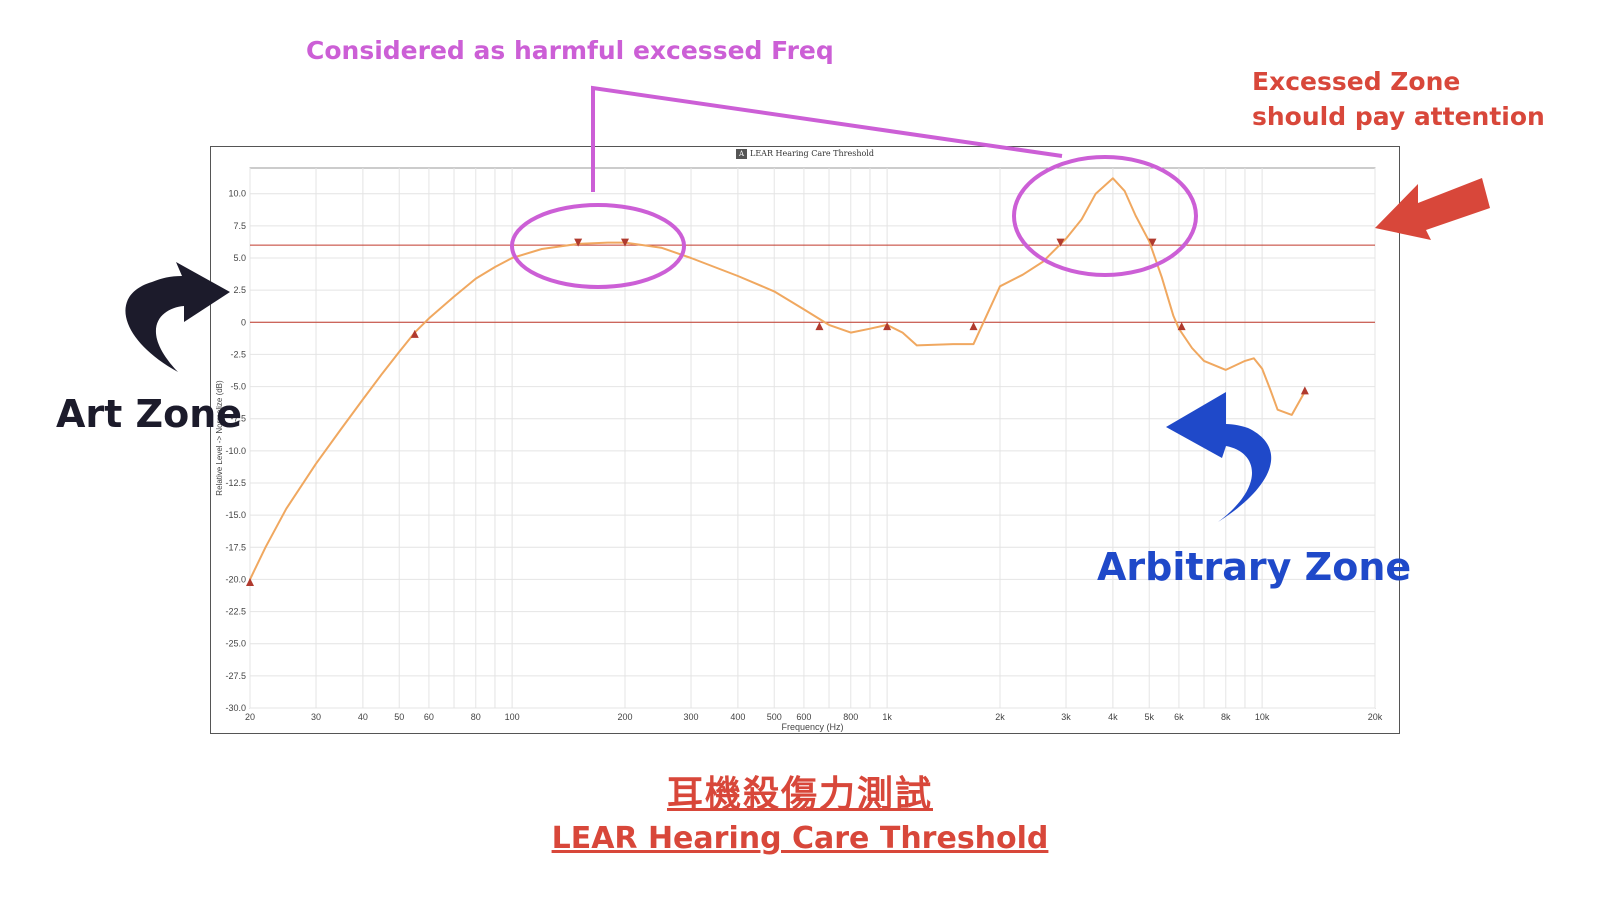  What do you see at coordinates (1375, 717) in the screenshot?
I see `x-tick-label: 20k` at bounding box center [1375, 717].